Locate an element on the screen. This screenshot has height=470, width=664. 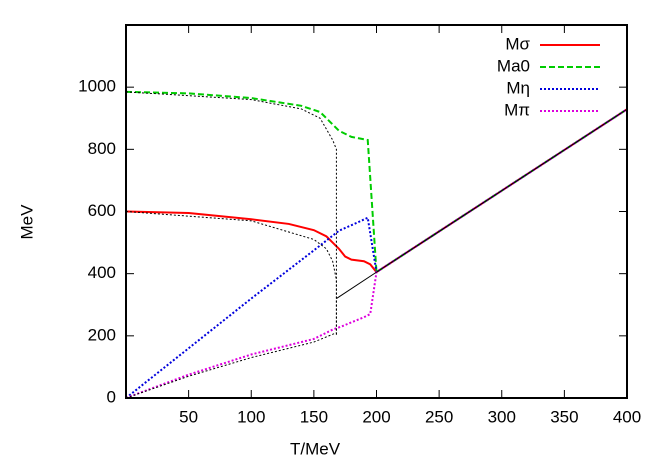
x-tick-label: 150 is located at coordinates (314, 416).